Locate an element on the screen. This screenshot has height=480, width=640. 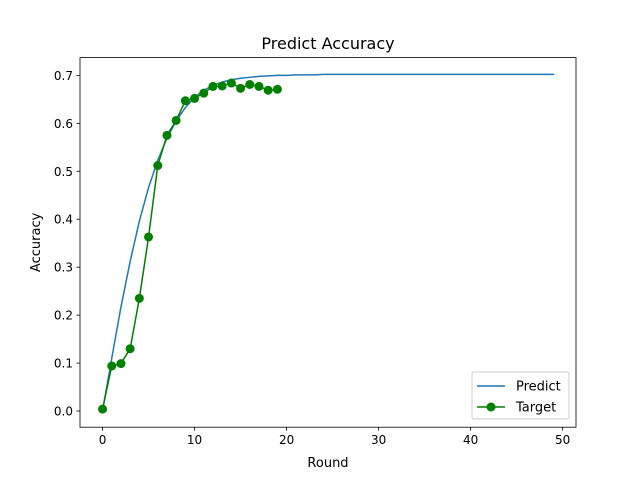
x-axis-ticks: 0 10 20 30 40 50 is located at coordinates (334, 437).